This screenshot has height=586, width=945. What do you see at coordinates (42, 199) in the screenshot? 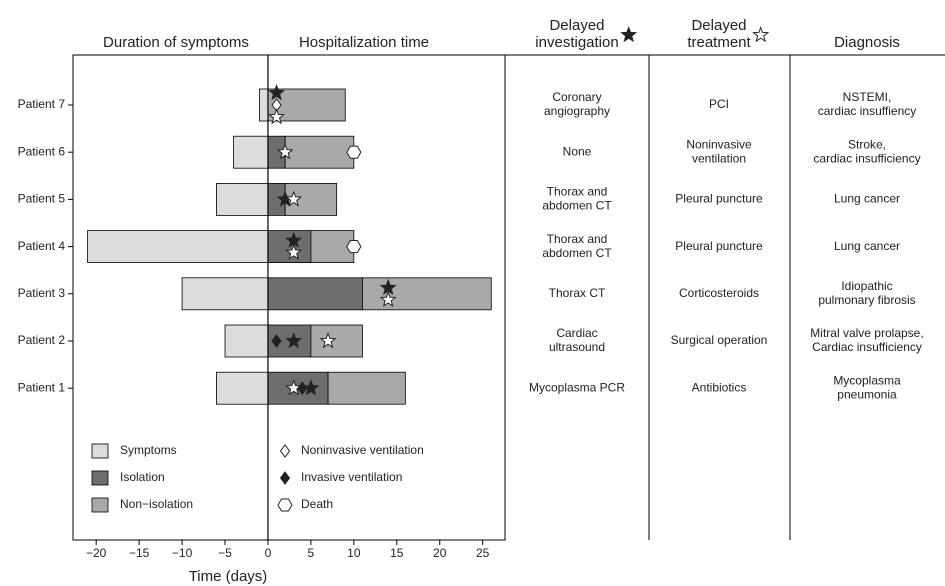
I see `y-tick-label: Patient 5` at bounding box center [42, 199].